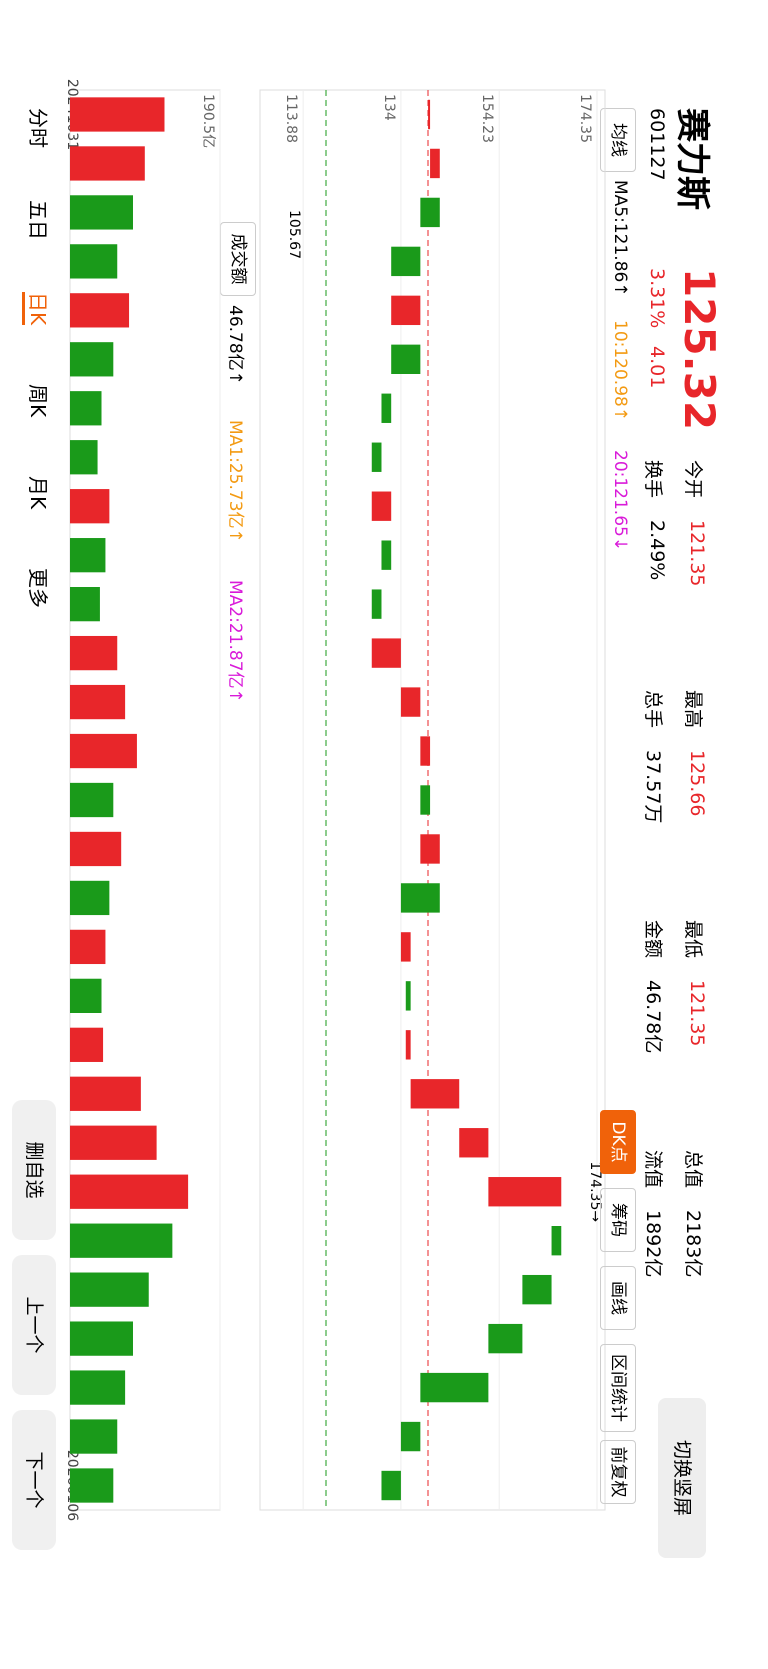 The image size is (768, 1669). Describe the element at coordinates (620, 238) in the screenshot. I see `ma5: MA5:121.86↑` at that location.